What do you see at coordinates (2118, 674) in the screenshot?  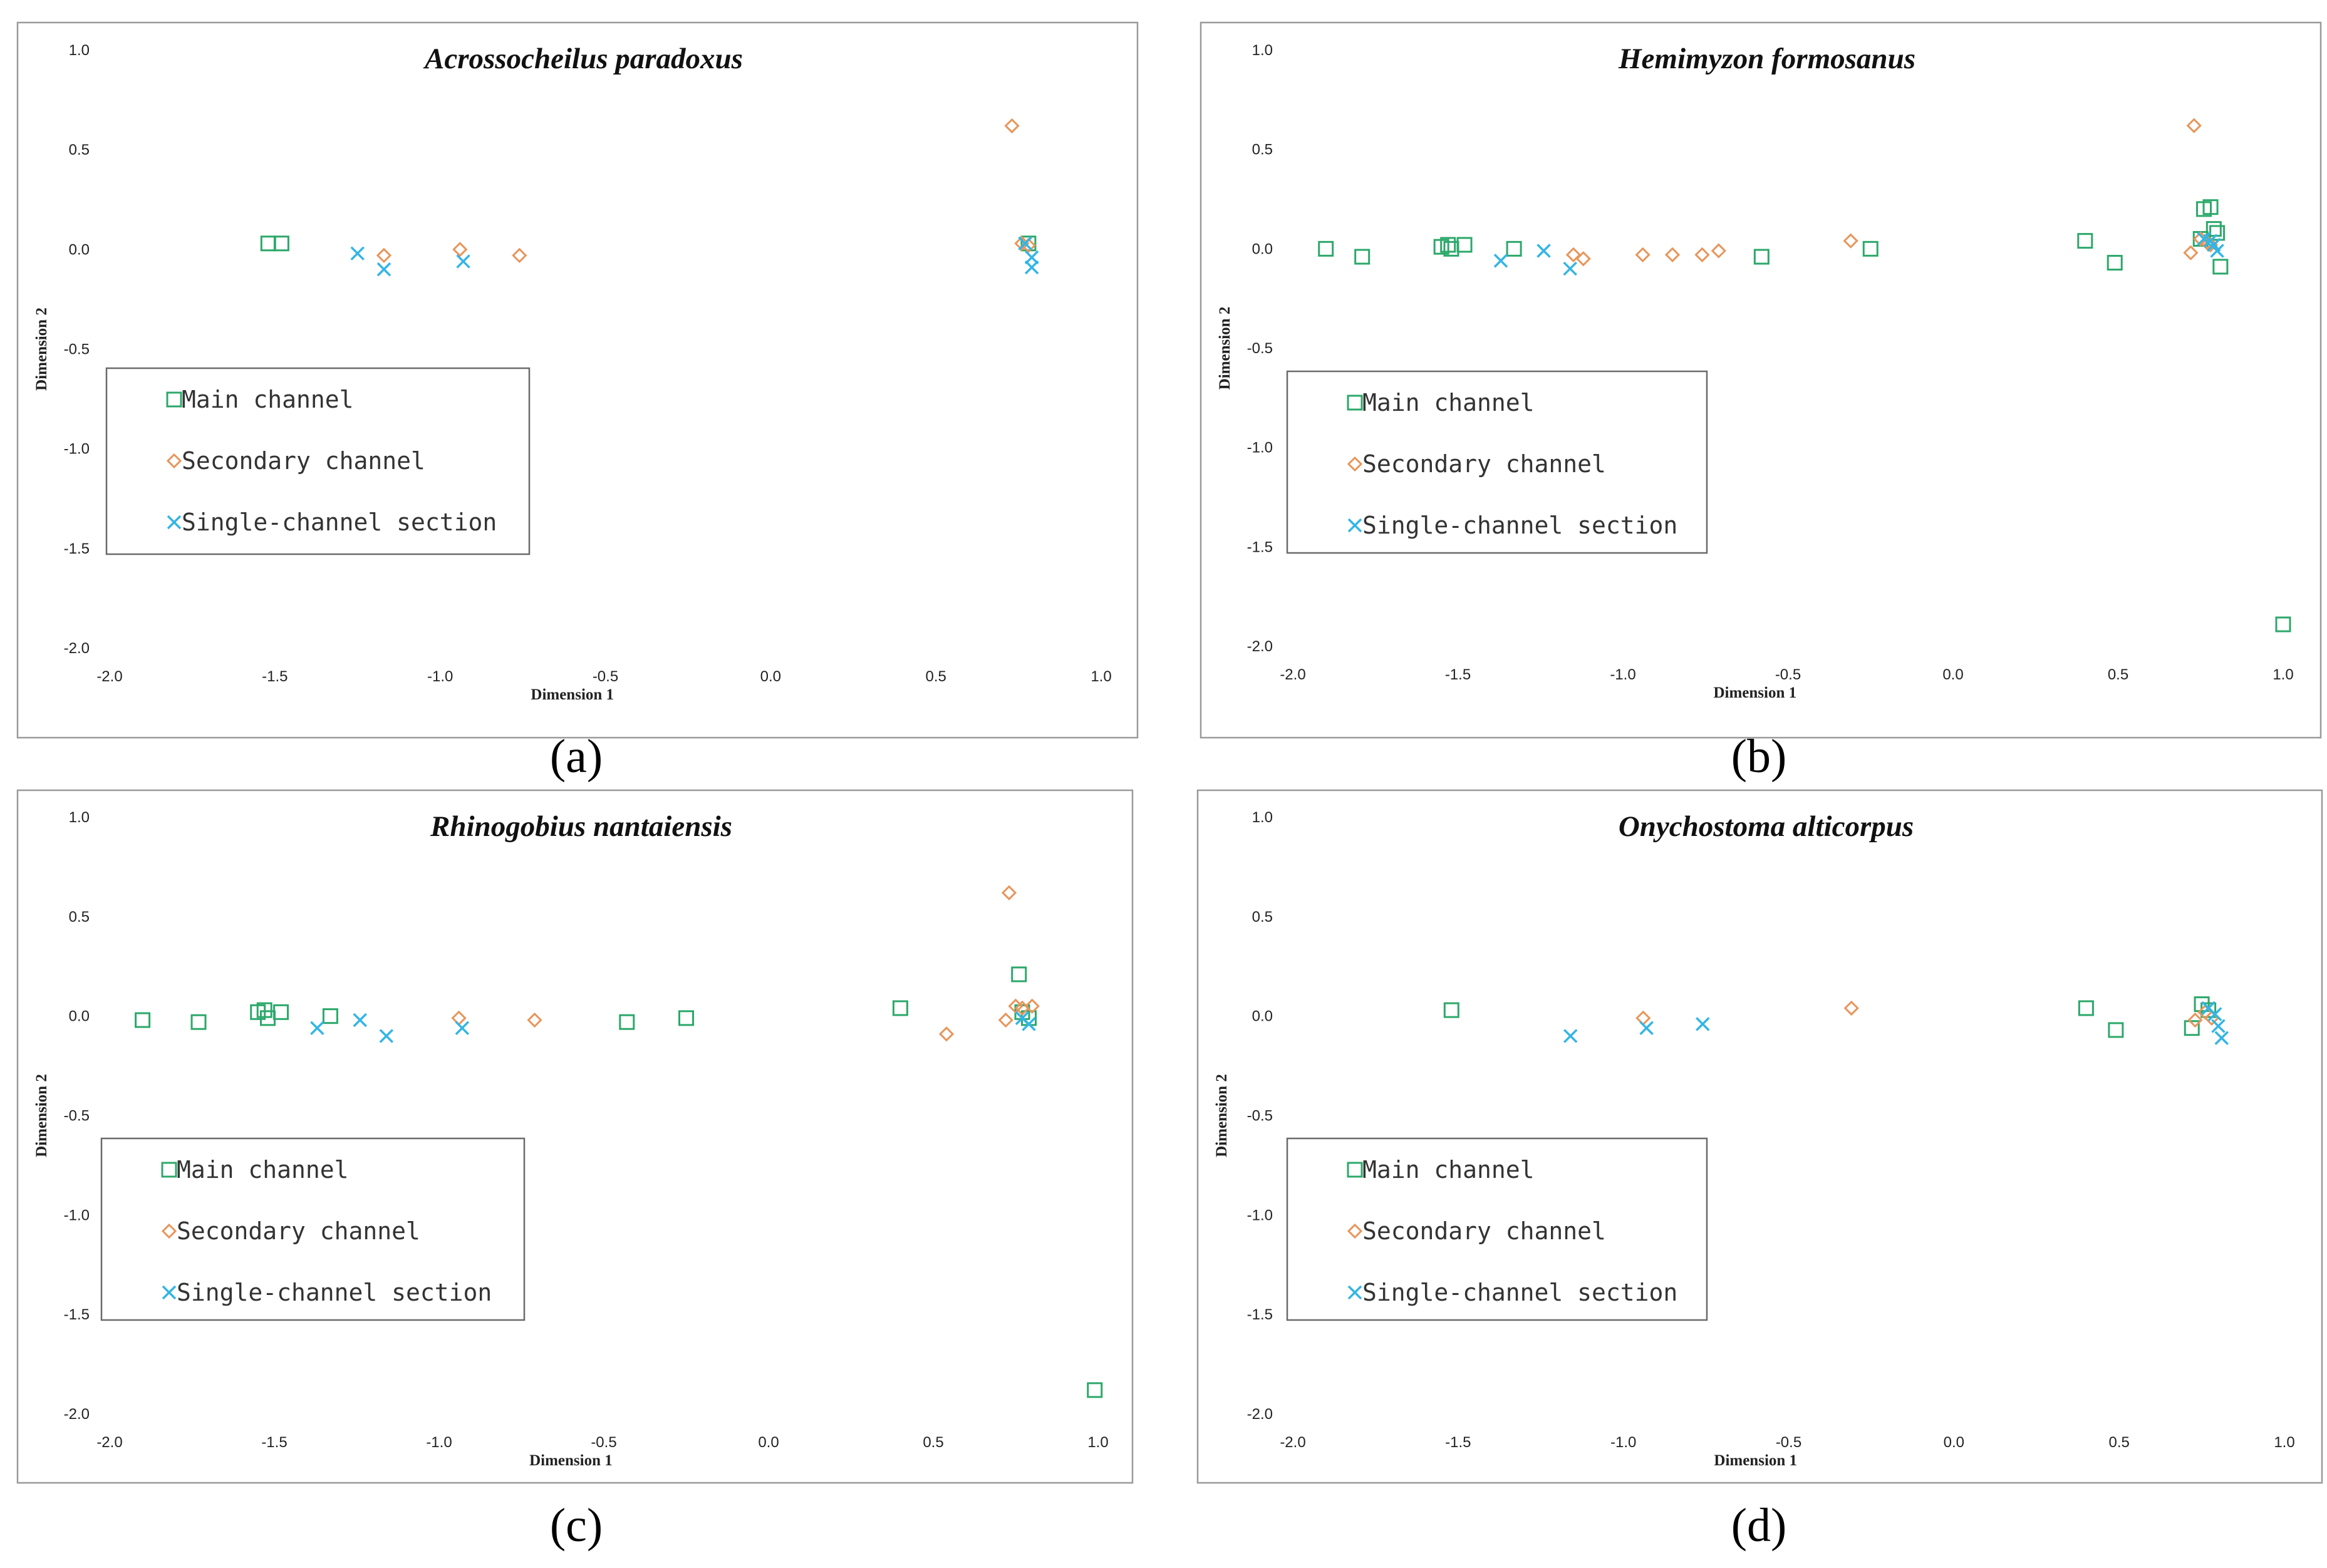 I see `panel-b-x-tick-label: 0.5` at bounding box center [2118, 674].